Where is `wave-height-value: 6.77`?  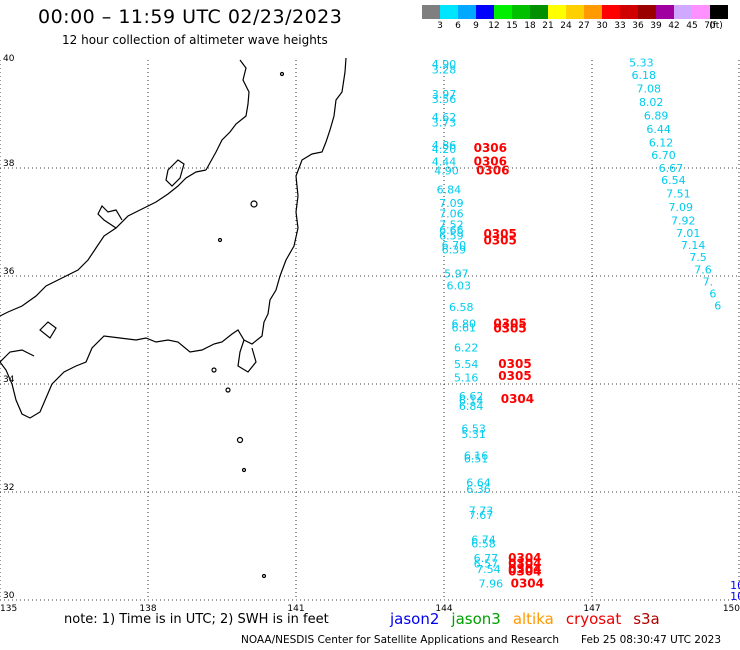 wave-height-value: 6.77 is located at coordinates (486, 558).